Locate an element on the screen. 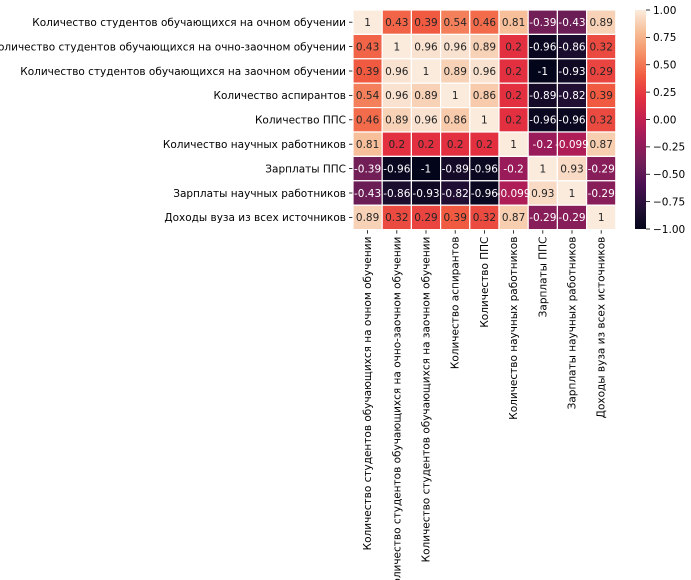  colorbar: 1.00 0.75 0.50 0.25 0.00 −0.25 −0.50 −0.75 −1.00 is located at coordinates (660, 120).